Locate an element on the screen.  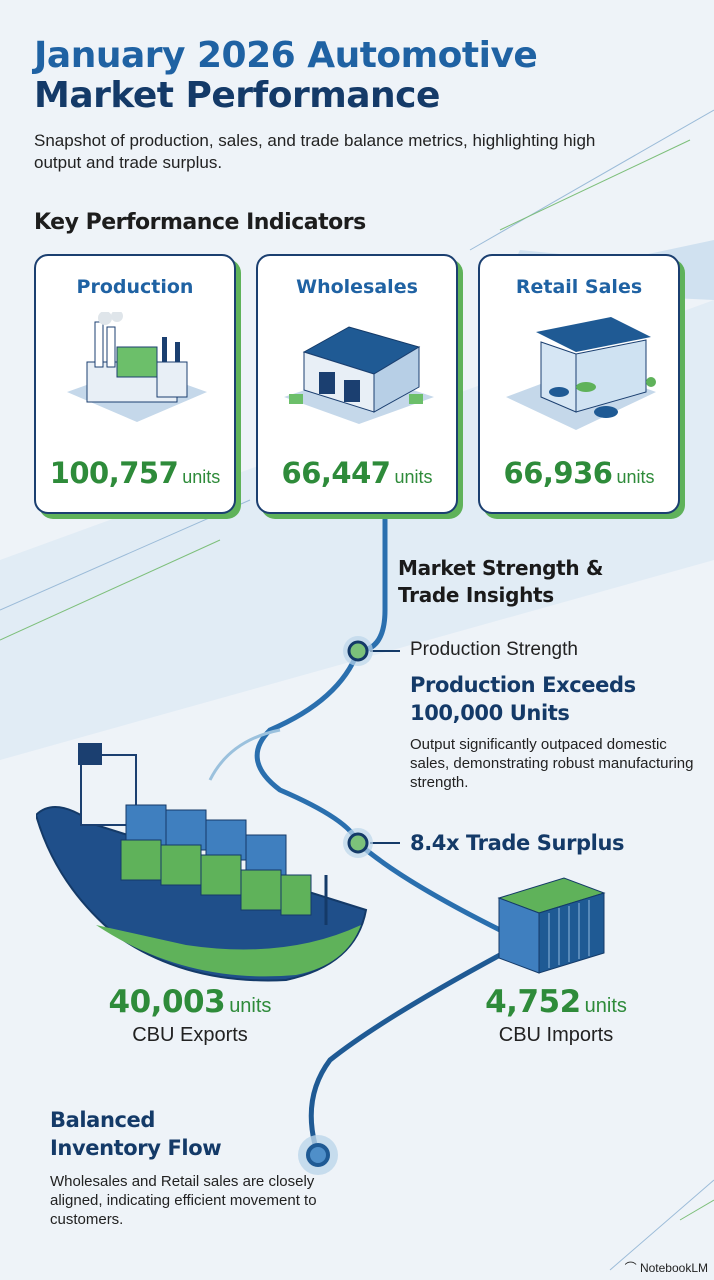
kpi-card-production: Production 100,757 units is located at coordinates (135, 384).